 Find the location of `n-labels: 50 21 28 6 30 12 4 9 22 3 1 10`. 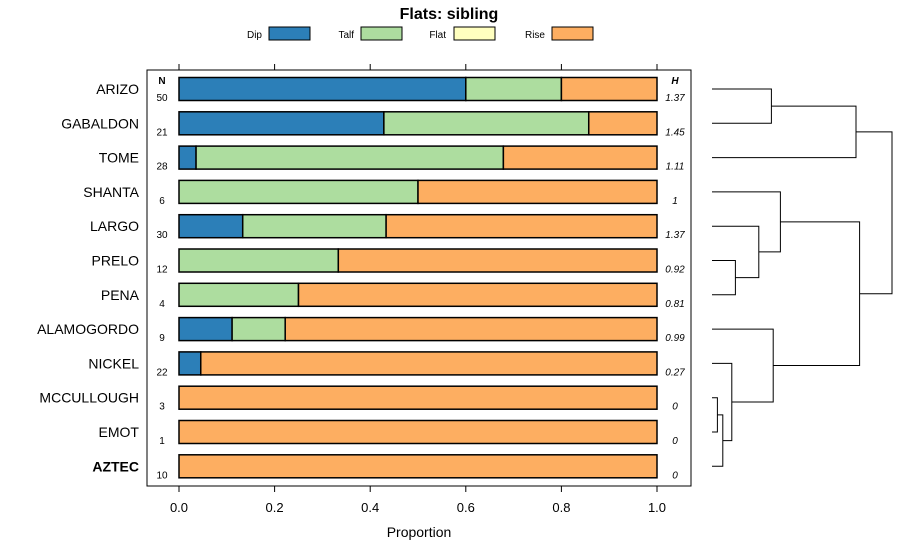

n-labels: 50 21 28 6 30 12 4 9 22 3 1 10 is located at coordinates (162, 287).